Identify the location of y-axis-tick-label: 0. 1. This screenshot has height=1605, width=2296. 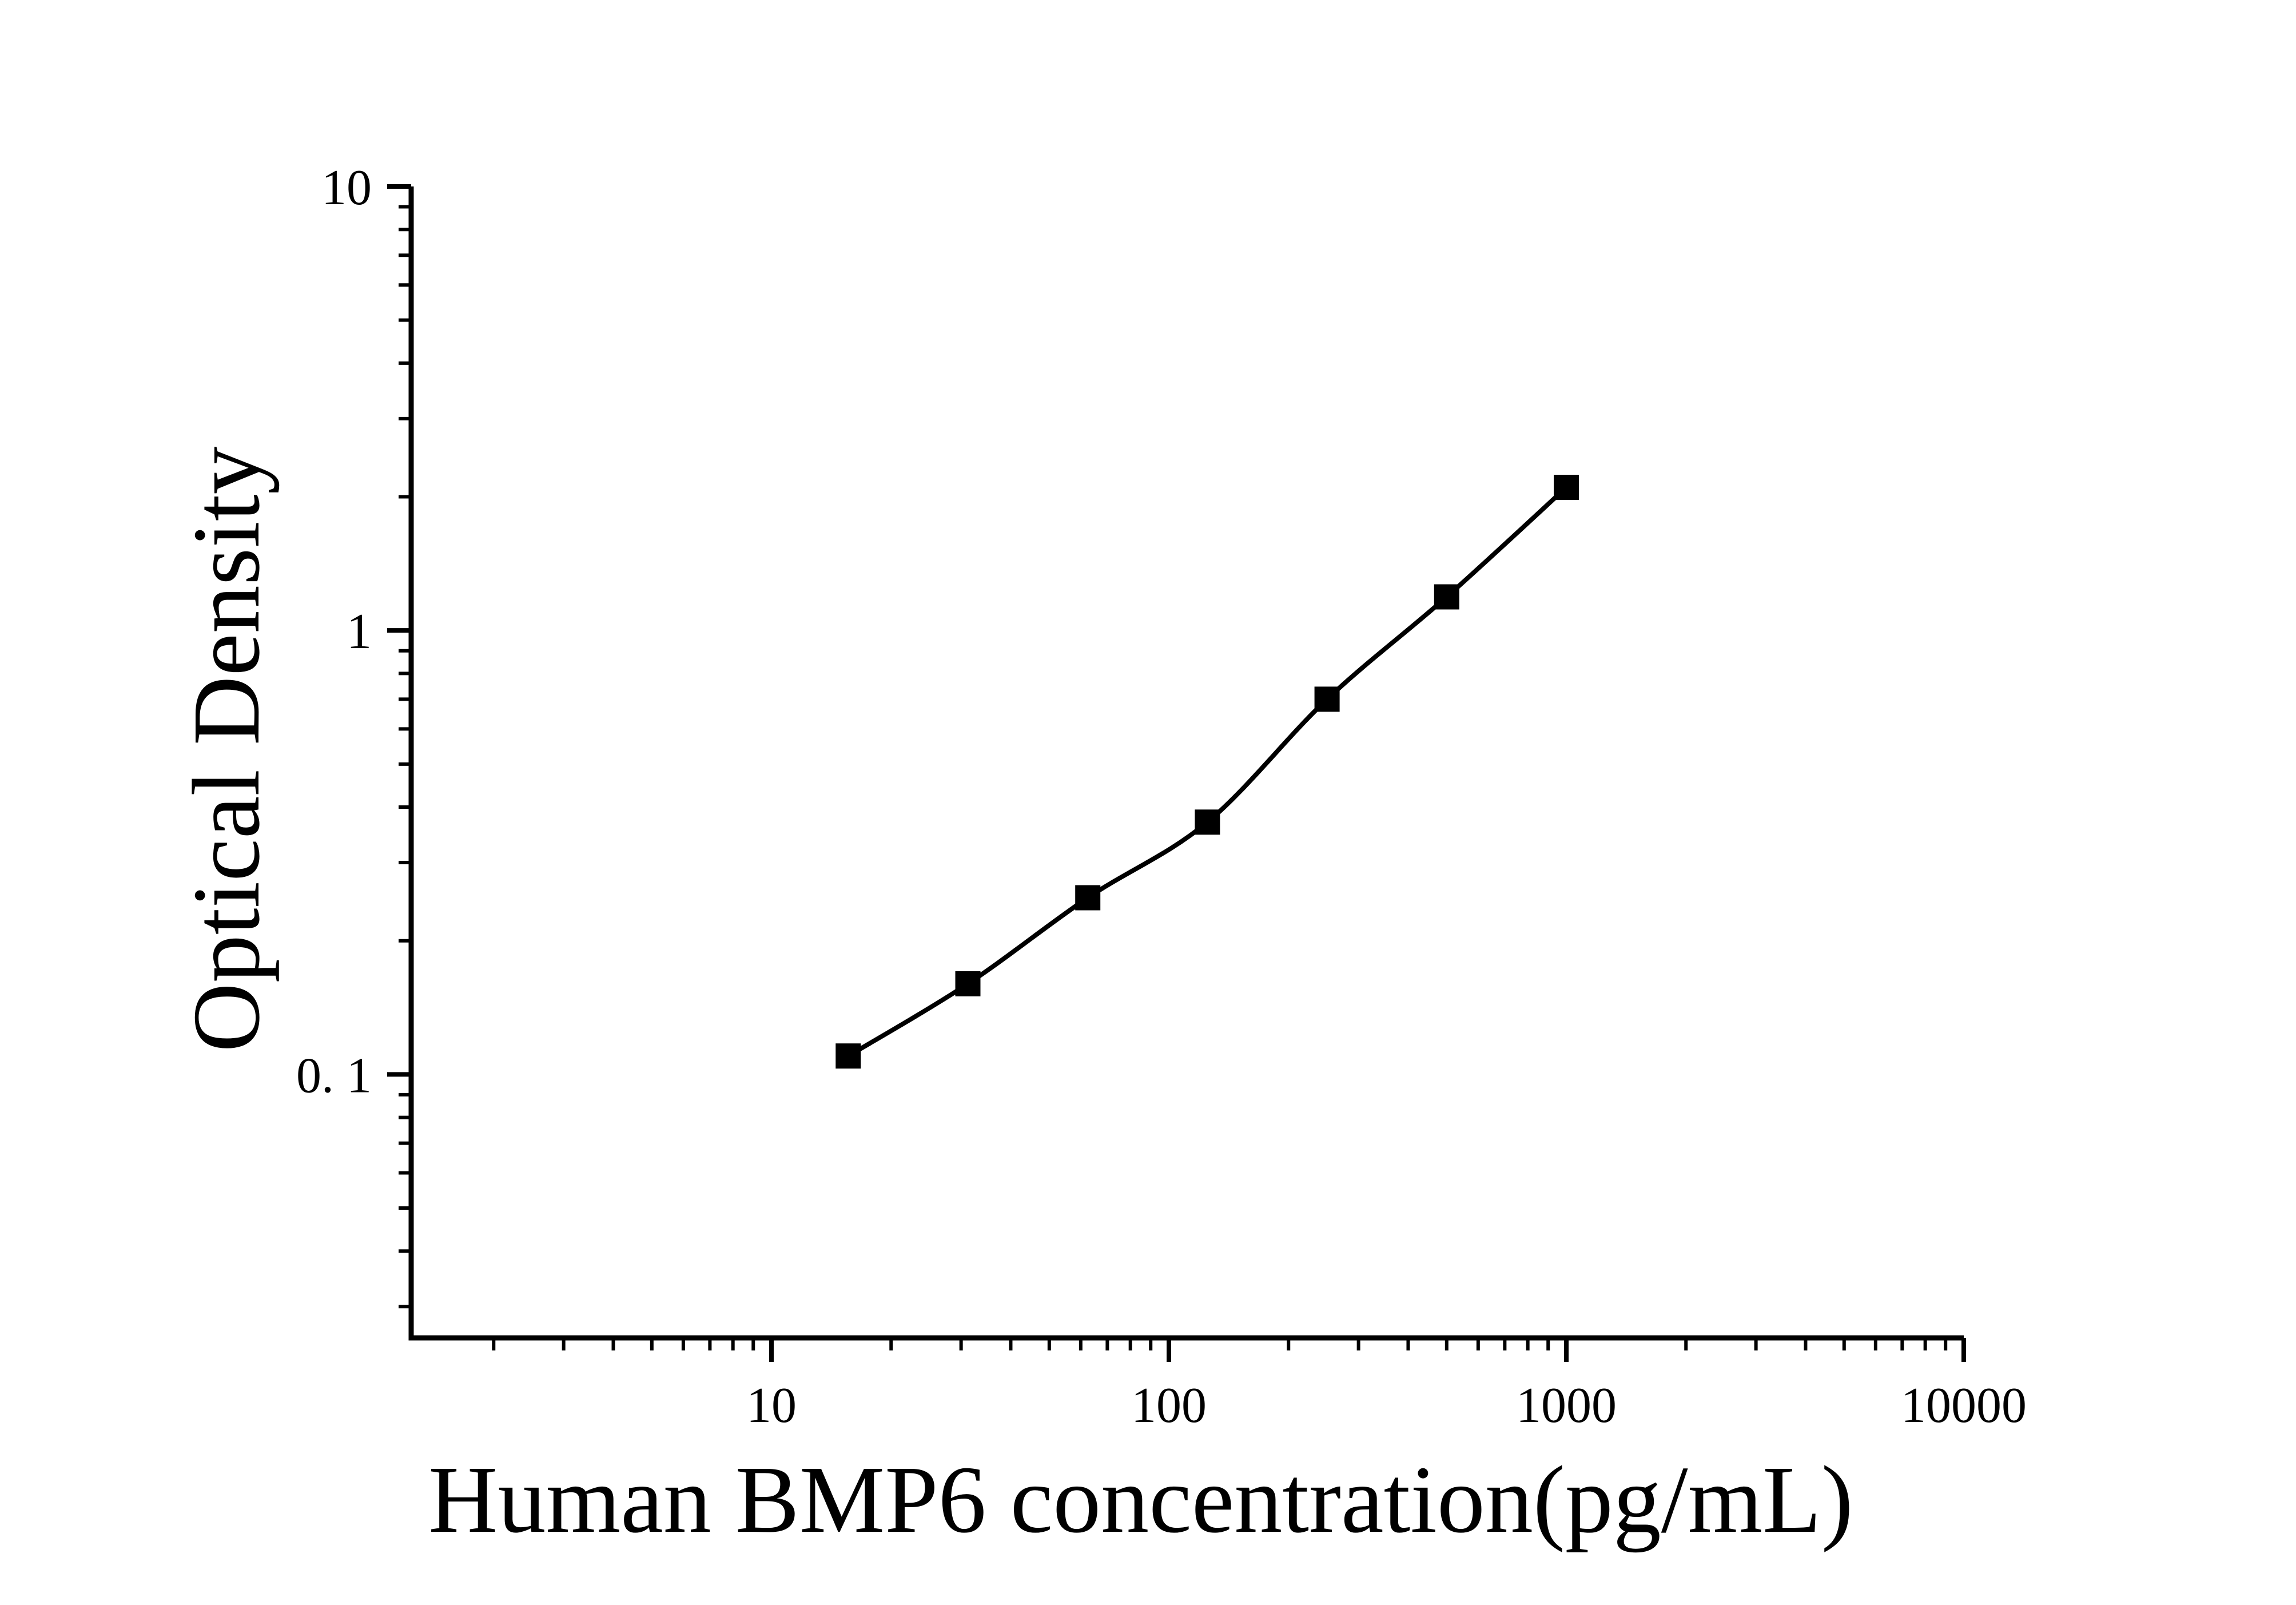
(334, 1075).